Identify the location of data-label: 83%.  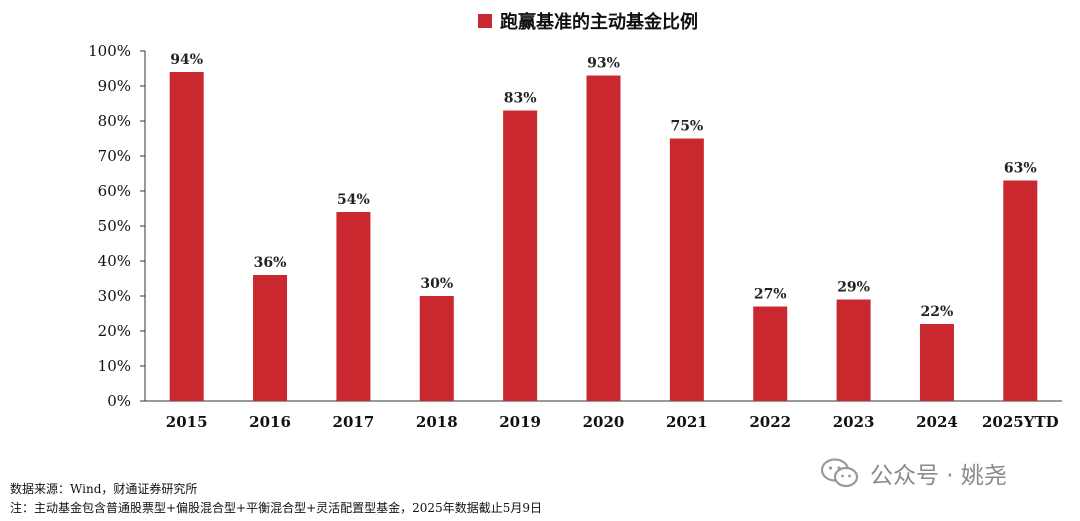
(520, 99).